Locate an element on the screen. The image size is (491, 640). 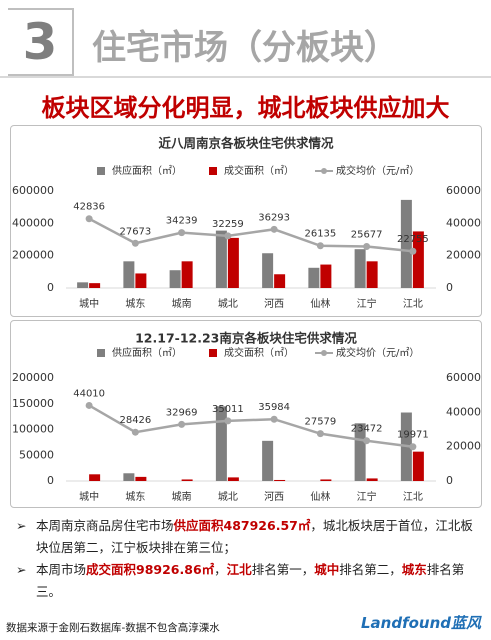
chart-title: 近八周南京各板块住宅供求情况 is located at coordinates (246, 143).